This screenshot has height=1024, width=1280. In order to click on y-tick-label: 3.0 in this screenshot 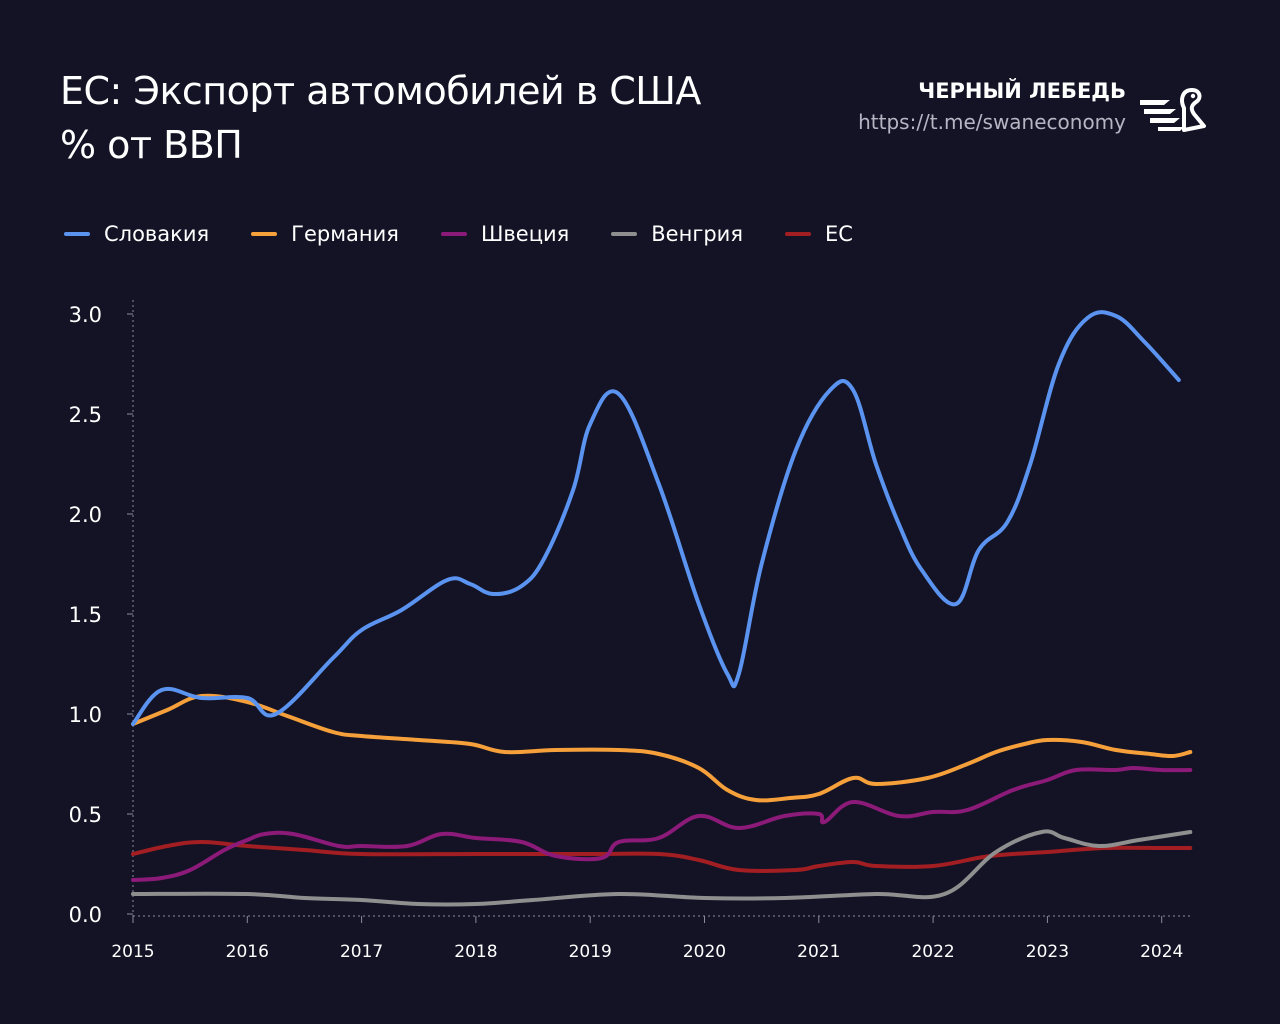, I will do `click(85, 315)`.